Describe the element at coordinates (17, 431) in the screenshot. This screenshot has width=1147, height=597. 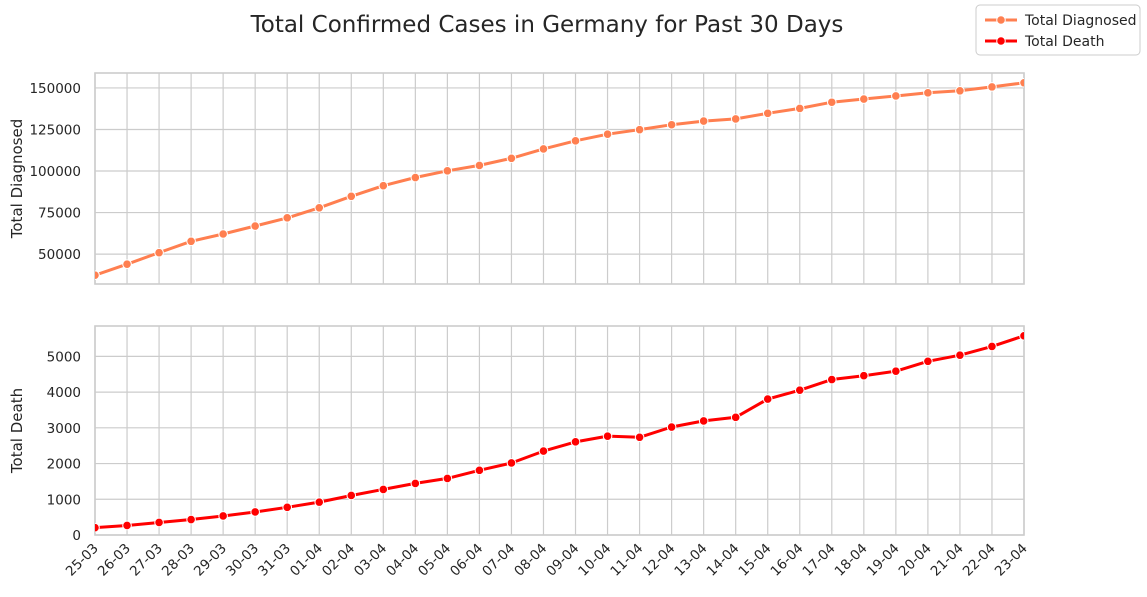
I see `y-axis-label: Total Death` at that location.